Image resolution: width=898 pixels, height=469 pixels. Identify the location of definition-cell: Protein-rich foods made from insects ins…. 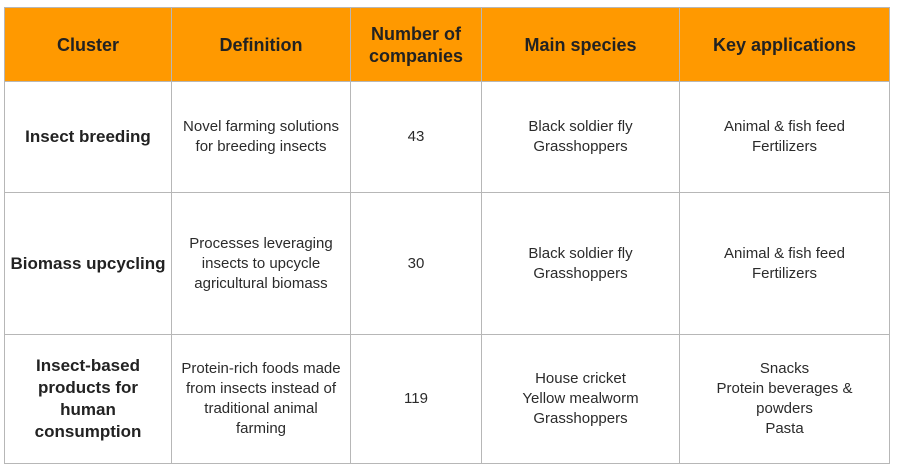
(261, 399).